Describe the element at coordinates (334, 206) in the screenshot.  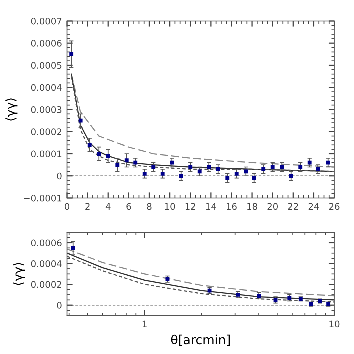
I see `x-tick-label: 26` at that location.